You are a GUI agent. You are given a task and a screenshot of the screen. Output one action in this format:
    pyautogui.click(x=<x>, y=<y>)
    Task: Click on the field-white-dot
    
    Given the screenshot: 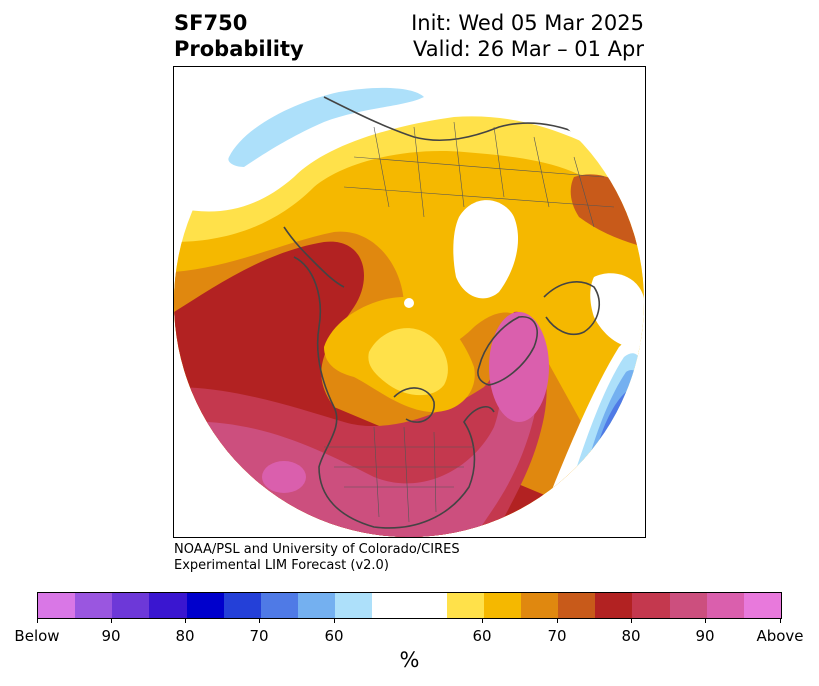 What is the action you would take?
    pyautogui.click(x=409, y=303)
    